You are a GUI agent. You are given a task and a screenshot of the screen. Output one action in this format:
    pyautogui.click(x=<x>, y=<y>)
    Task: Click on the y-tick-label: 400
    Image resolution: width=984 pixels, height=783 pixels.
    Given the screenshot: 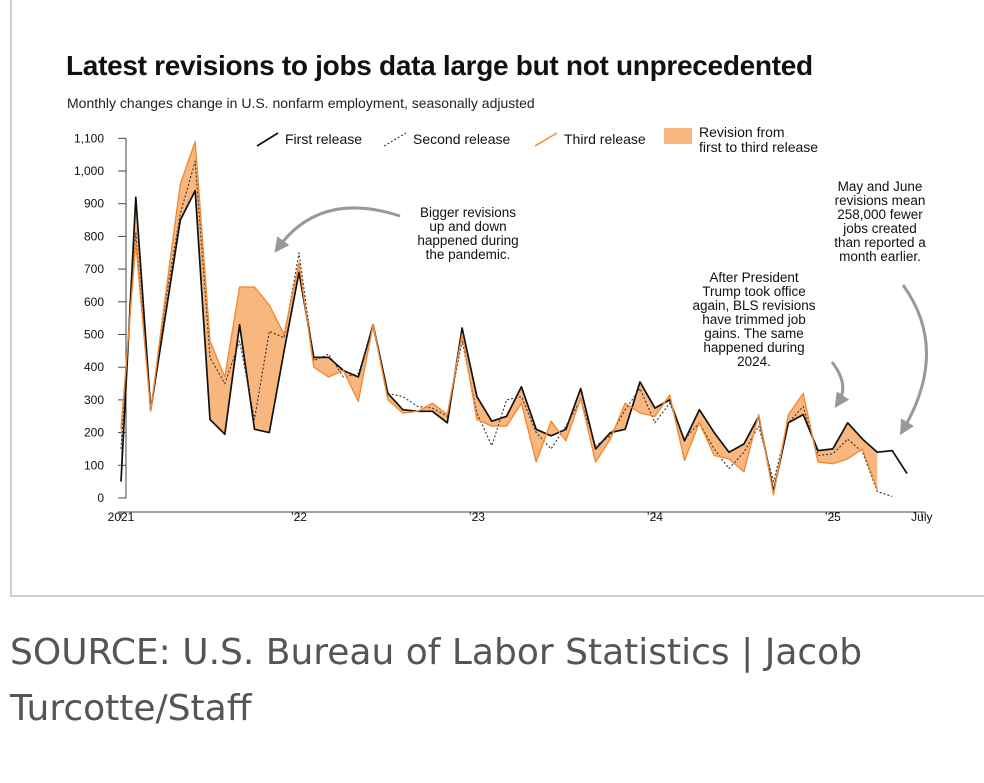 What is the action you would take?
    pyautogui.click(x=94, y=367)
    